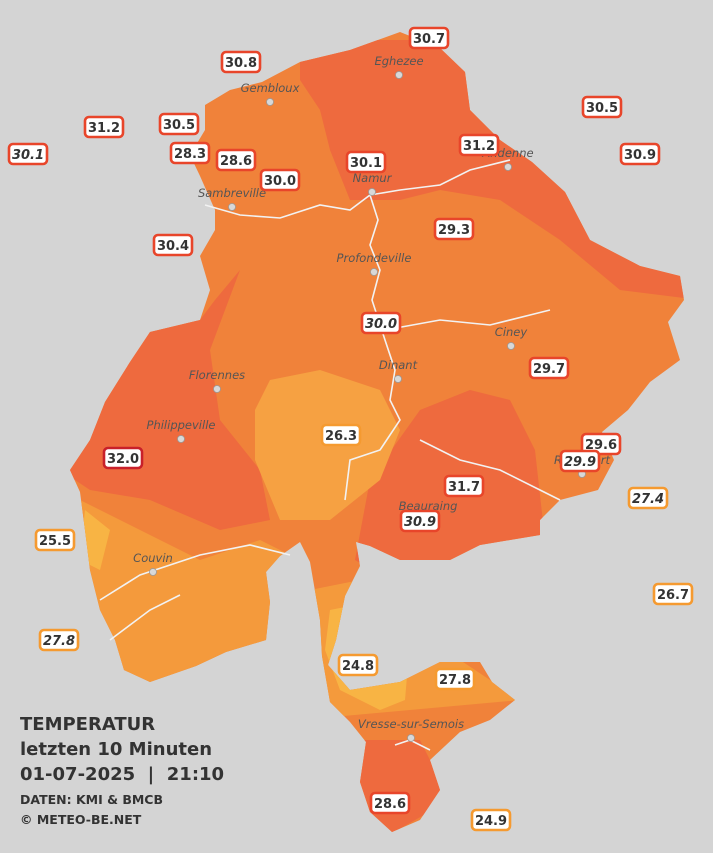  What do you see at coordinates (428, 506) in the screenshot?
I see `city-label: Beauraing` at bounding box center [428, 506].